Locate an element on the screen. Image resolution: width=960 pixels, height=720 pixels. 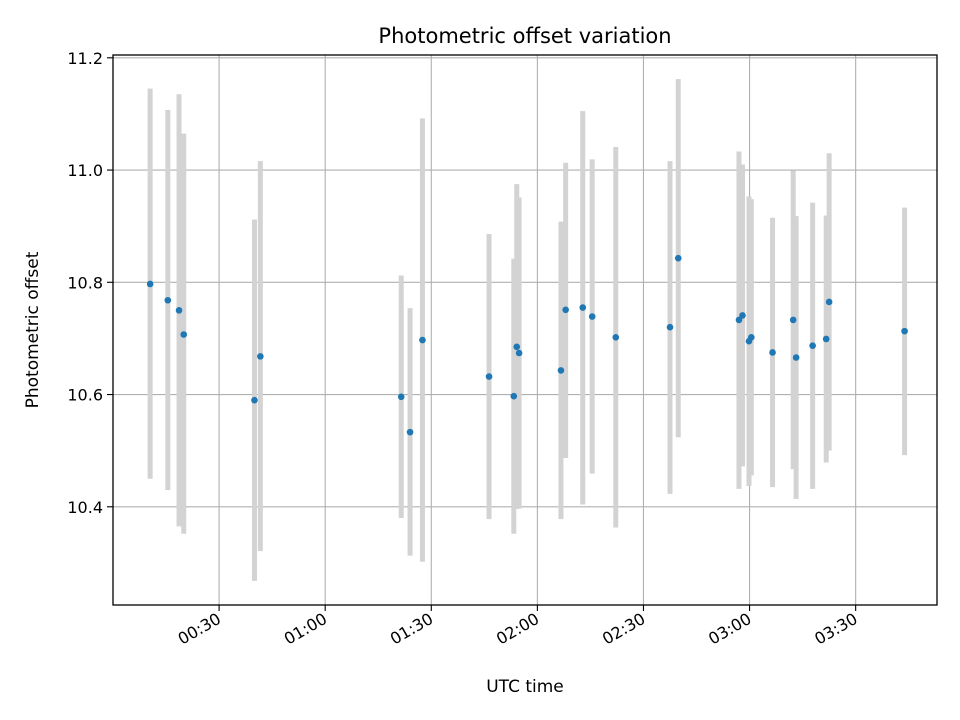
chart-title: Photometric offset variation is located at coordinates (524, 36).